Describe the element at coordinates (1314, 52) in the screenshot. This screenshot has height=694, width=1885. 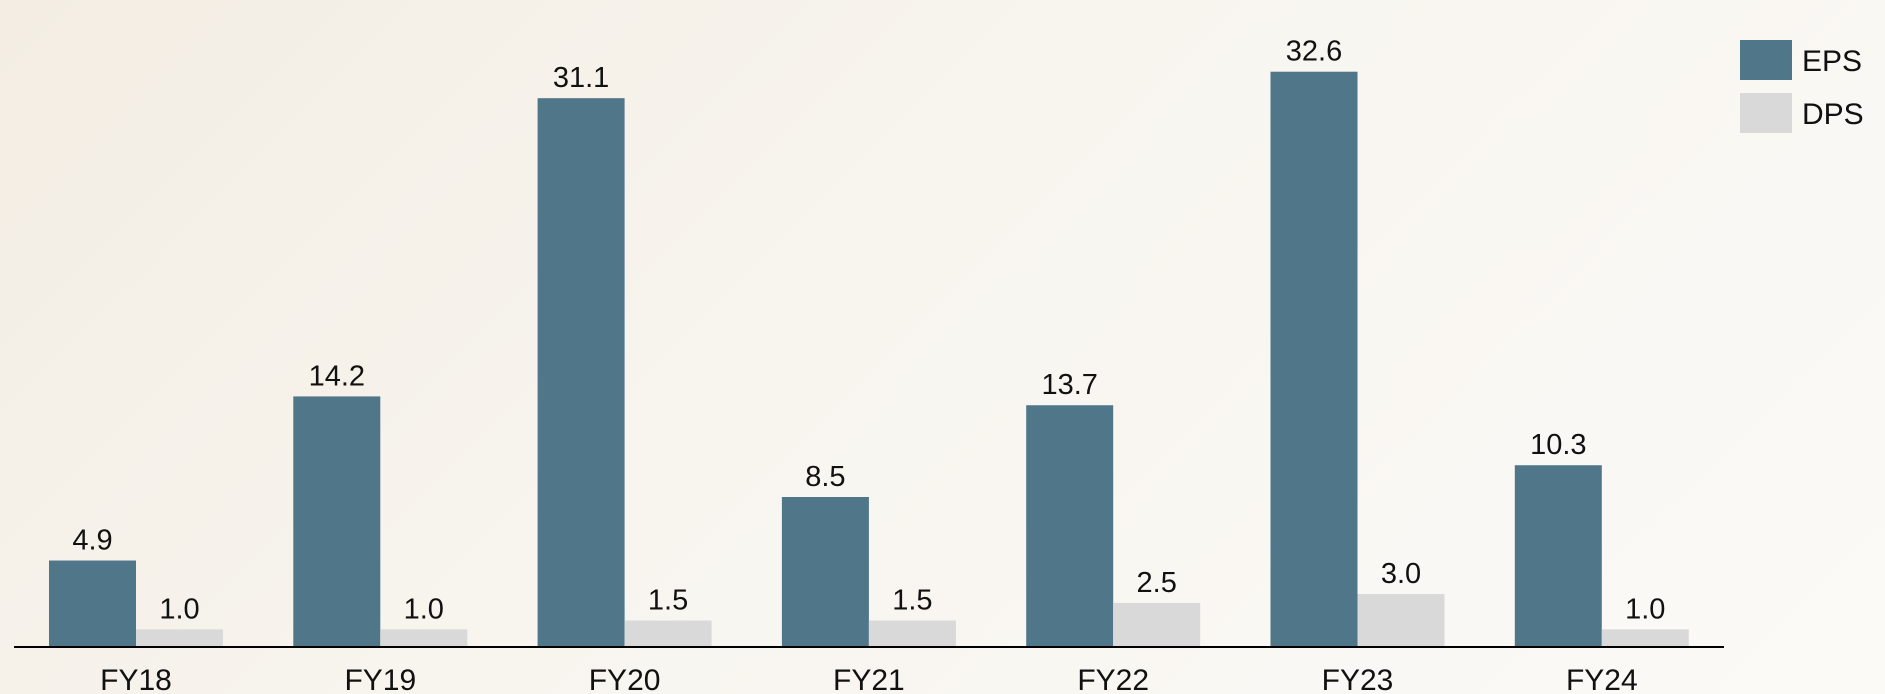
I see `value-label-eps-fy23: 32.6` at that location.